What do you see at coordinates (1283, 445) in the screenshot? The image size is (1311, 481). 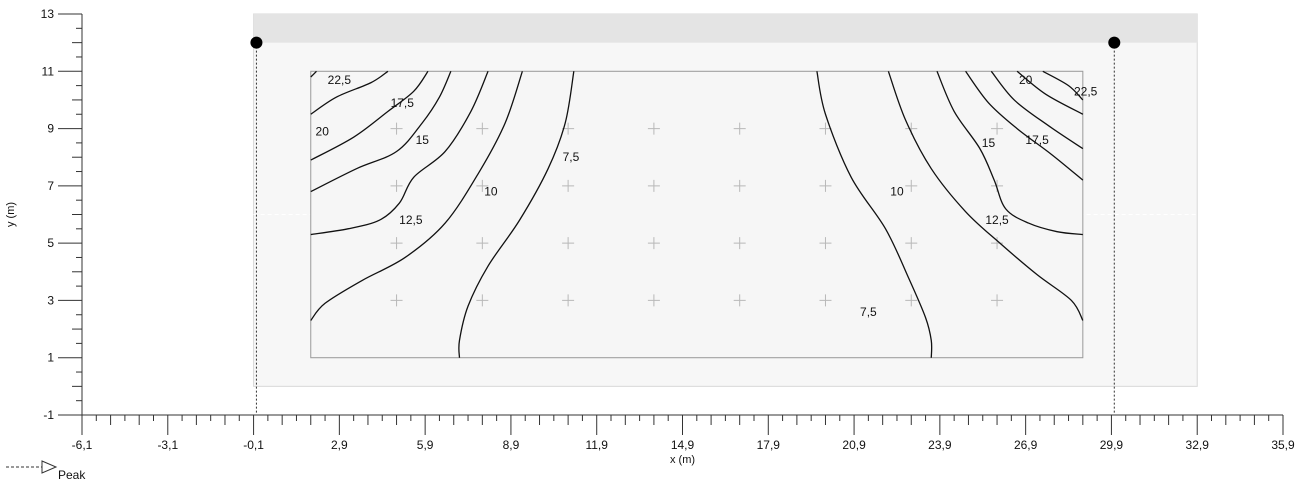 I see `x-tick-label: 35,9` at bounding box center [1283, 445].